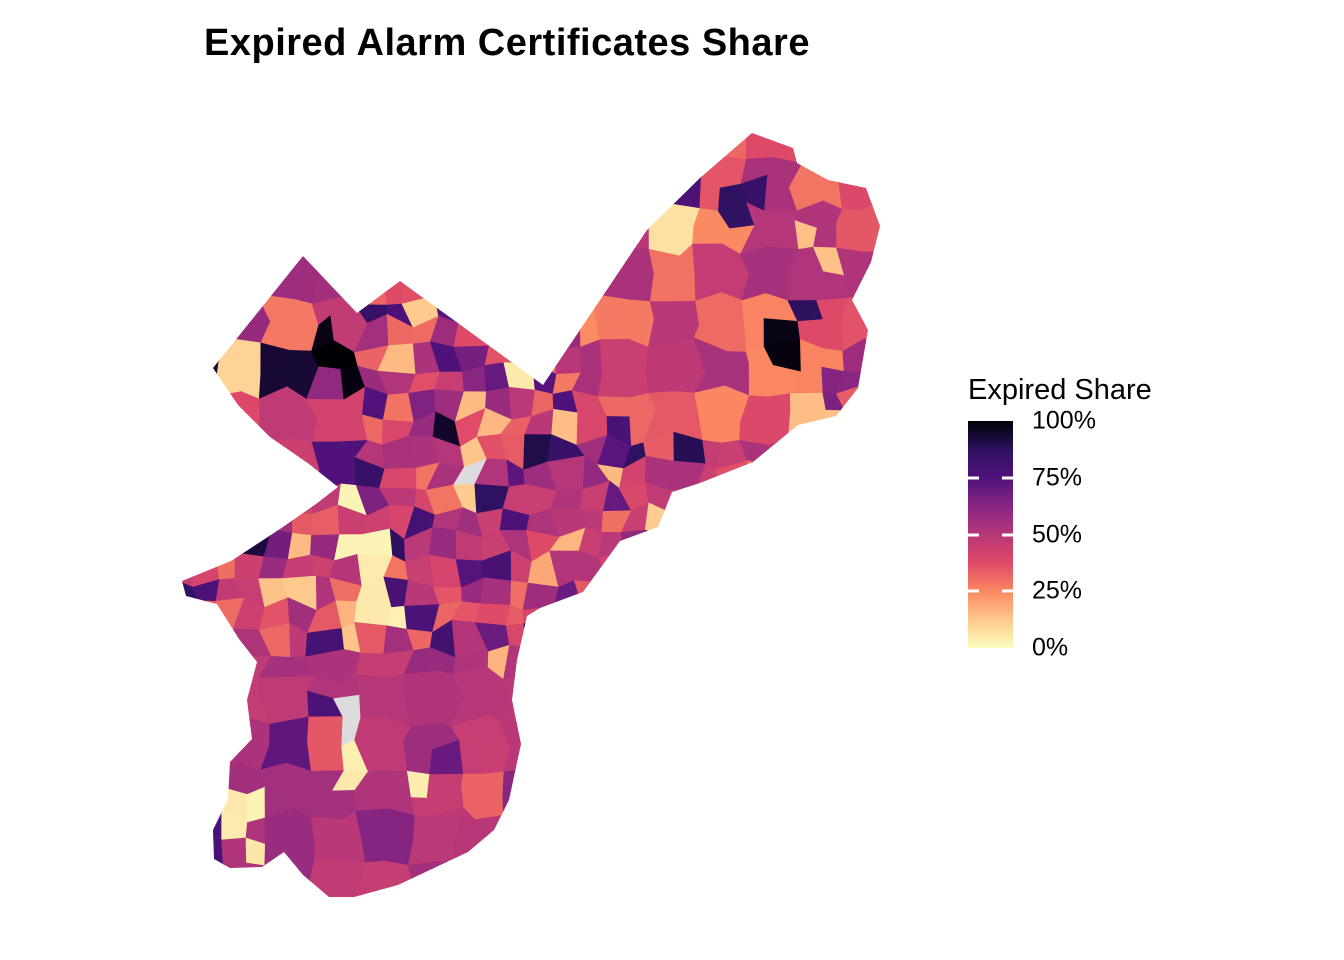  What do you see at coordinates (507, 43) in the screenshot?
I see `chart-title: Expired Alarm Certificates Share` at bounding box center [507, 43].